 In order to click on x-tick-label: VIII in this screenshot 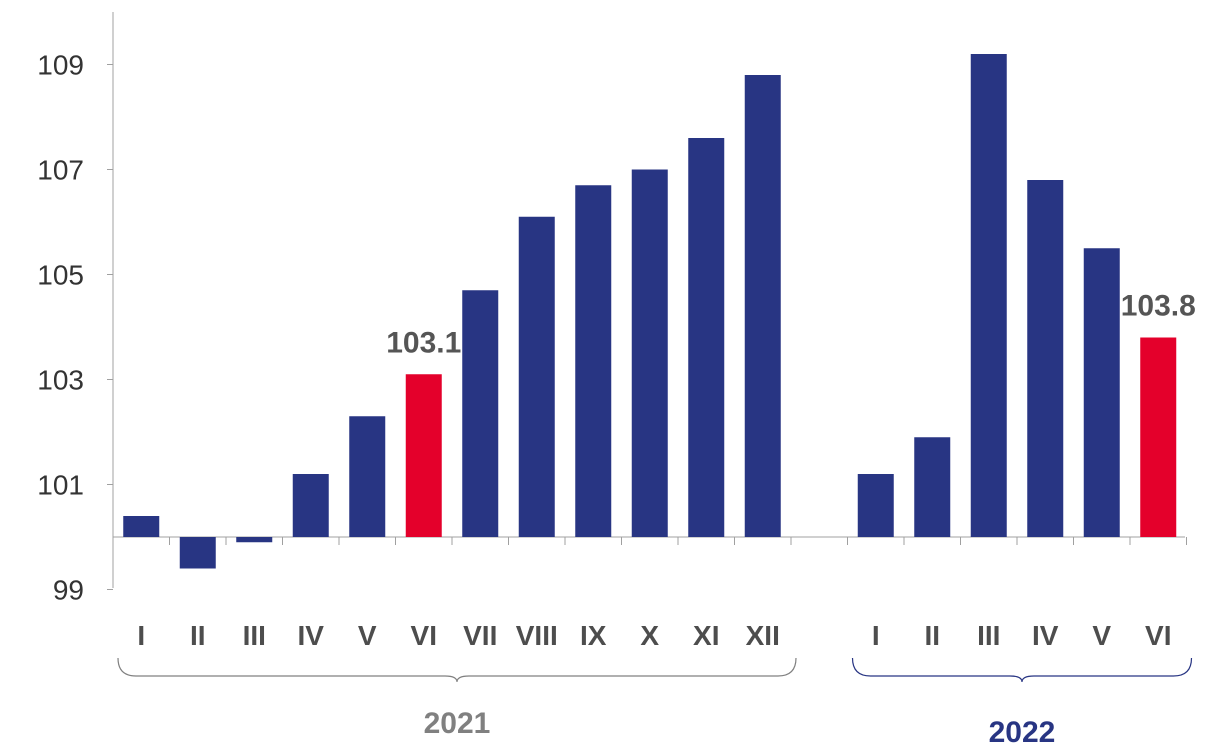, I will do `click(537, 635)`.